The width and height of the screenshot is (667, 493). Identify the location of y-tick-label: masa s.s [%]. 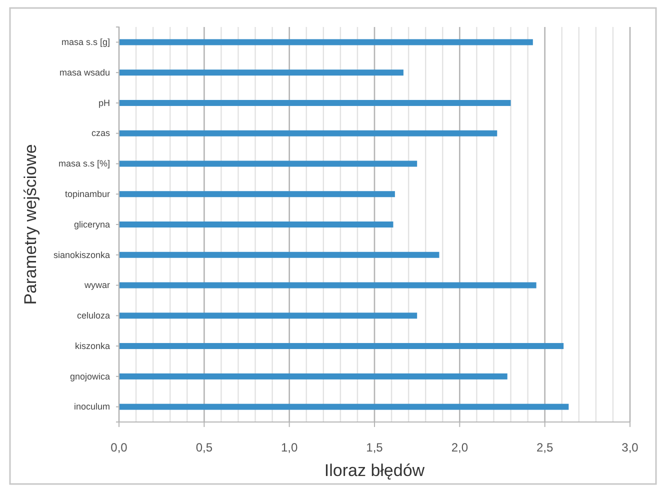
(84, 163).